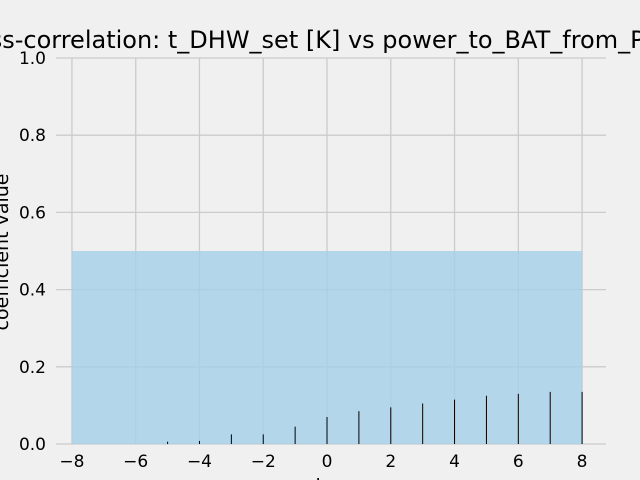 The width and height of the screenshot is (640, 480). What do you see at coordinates (32, 136) in the screenshot?
I see `y-tick-label: 0.8` at bounding box center [32, 136].